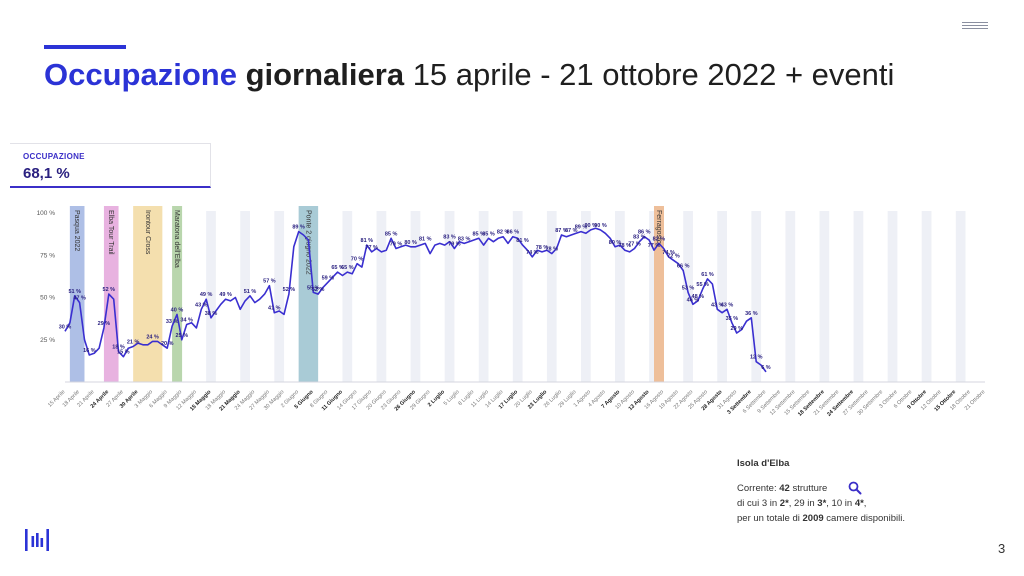 The width and height of the screenshot is (1024, 576). I want to click on data-label: 86 %, so click(644, 233).